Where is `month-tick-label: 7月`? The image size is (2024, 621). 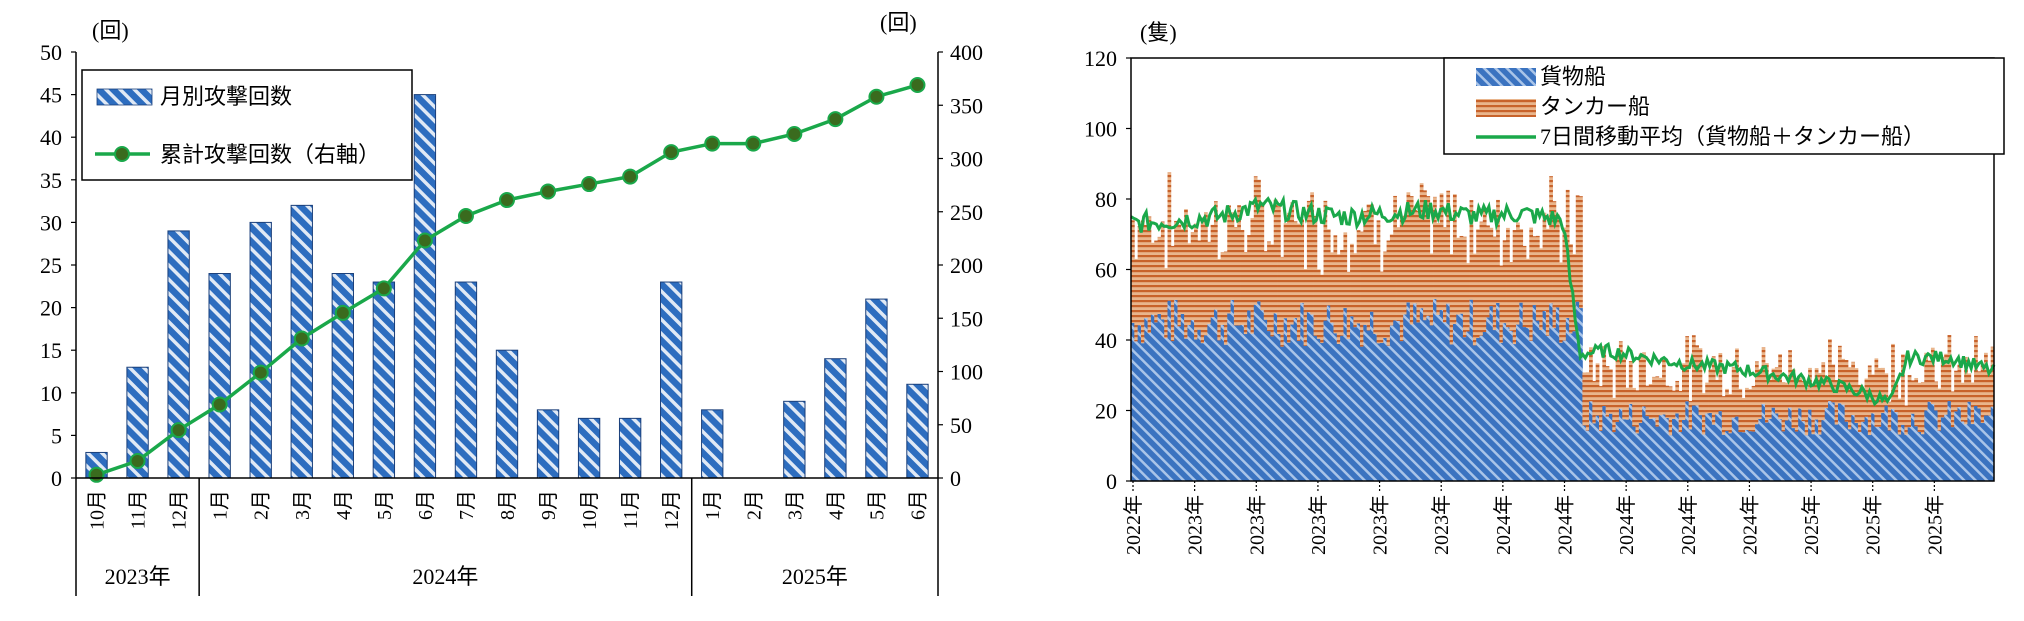
month-tick-label: 7月 is located at coordinates (467, 505).